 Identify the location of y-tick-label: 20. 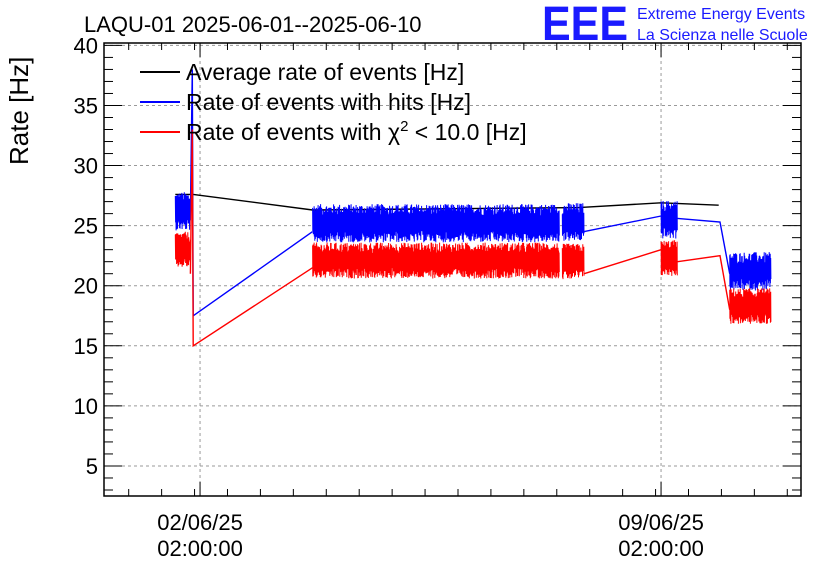
(86, 286).